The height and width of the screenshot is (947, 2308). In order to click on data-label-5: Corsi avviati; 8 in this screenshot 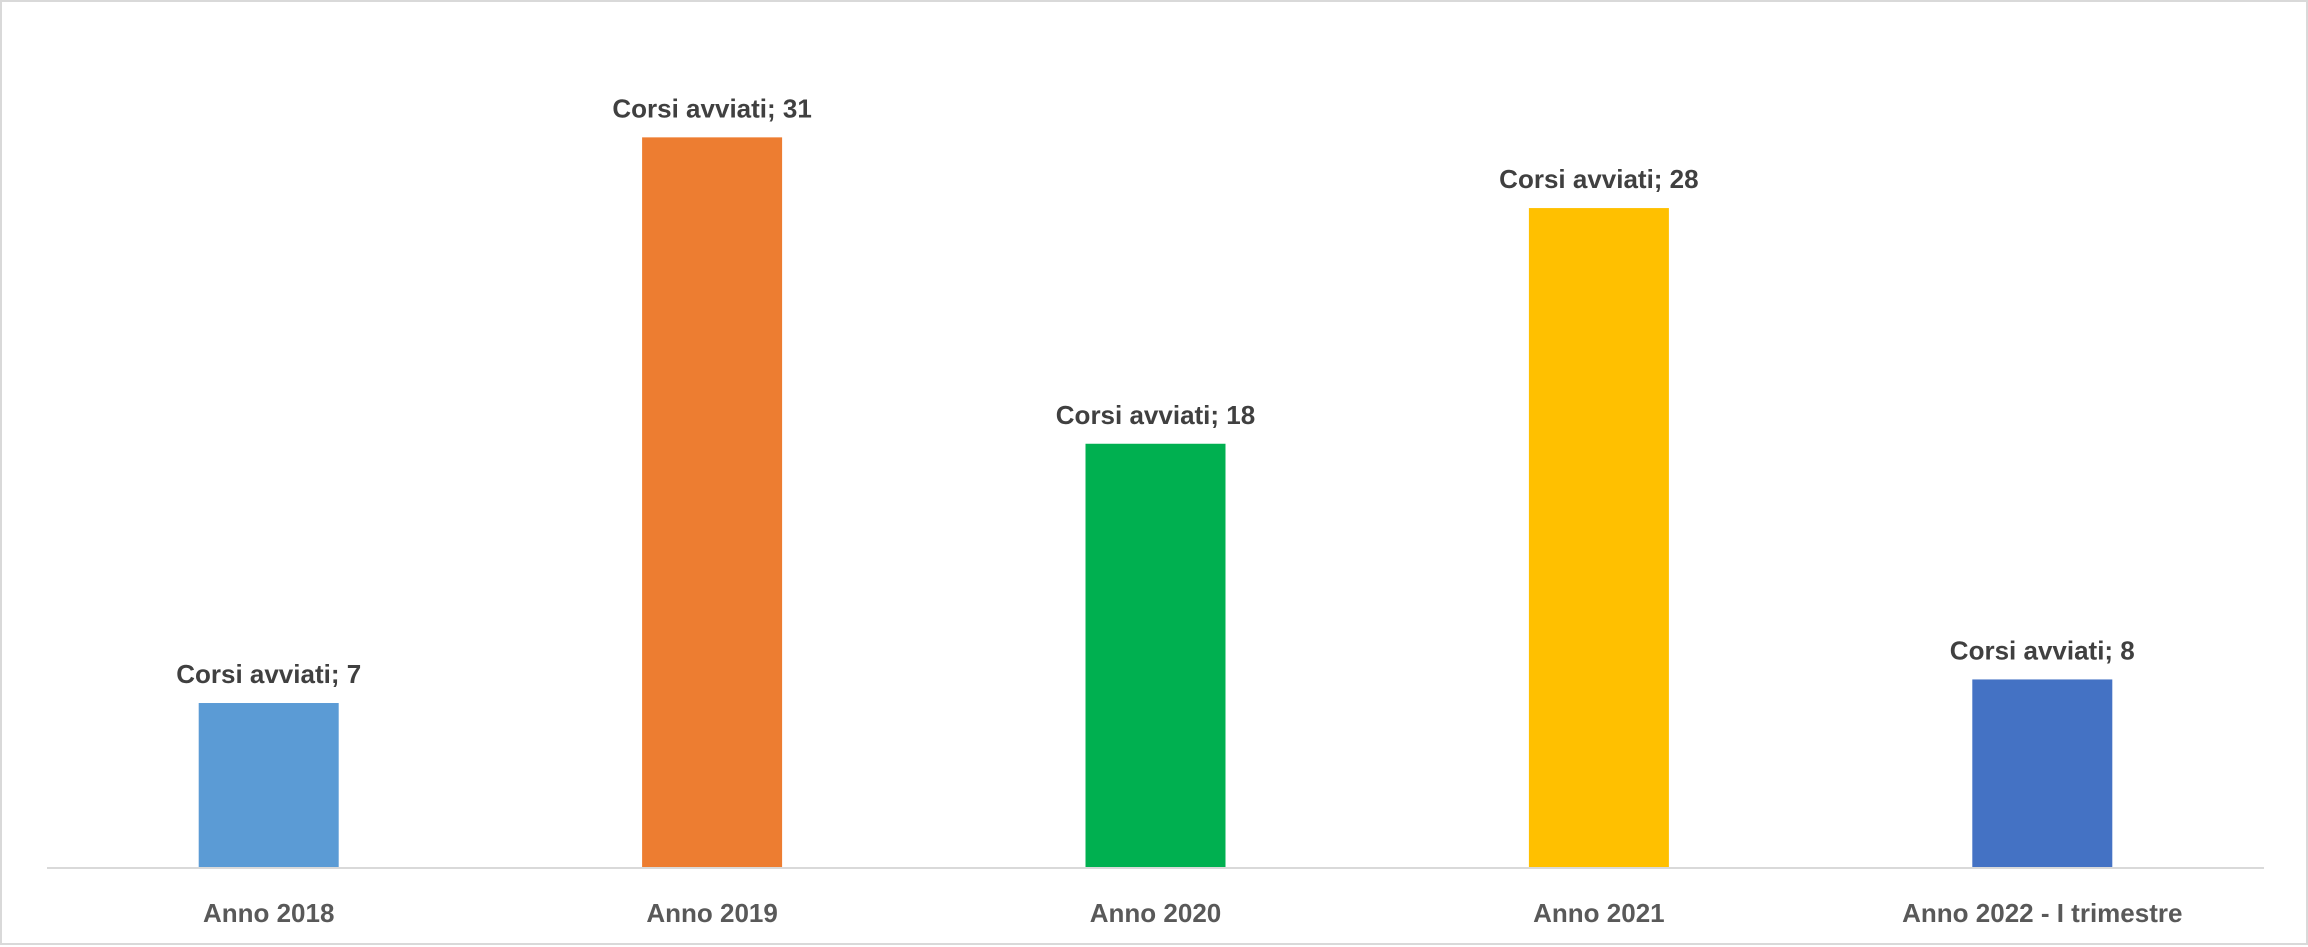, I will do `click(2042, 650)`.